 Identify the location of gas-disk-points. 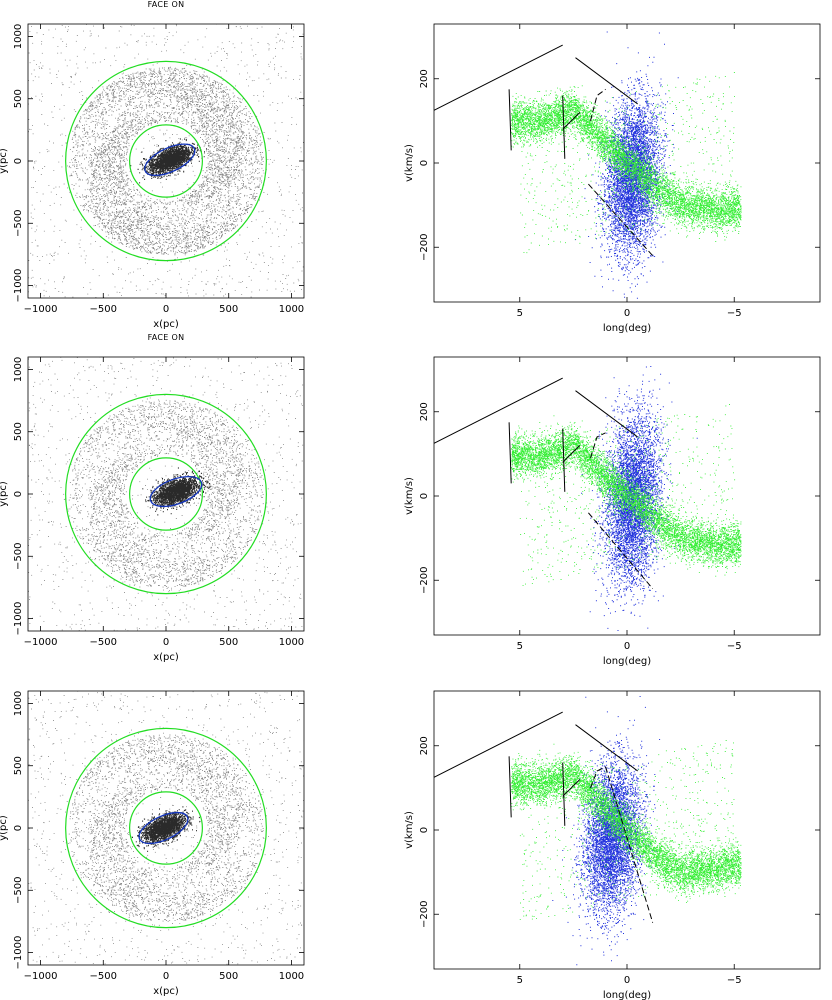
(166, 494).